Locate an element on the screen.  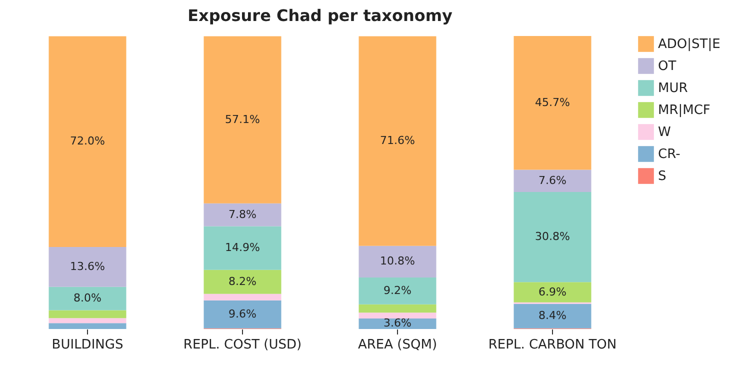
legend-label: OT is located at coordinates (667, 66).